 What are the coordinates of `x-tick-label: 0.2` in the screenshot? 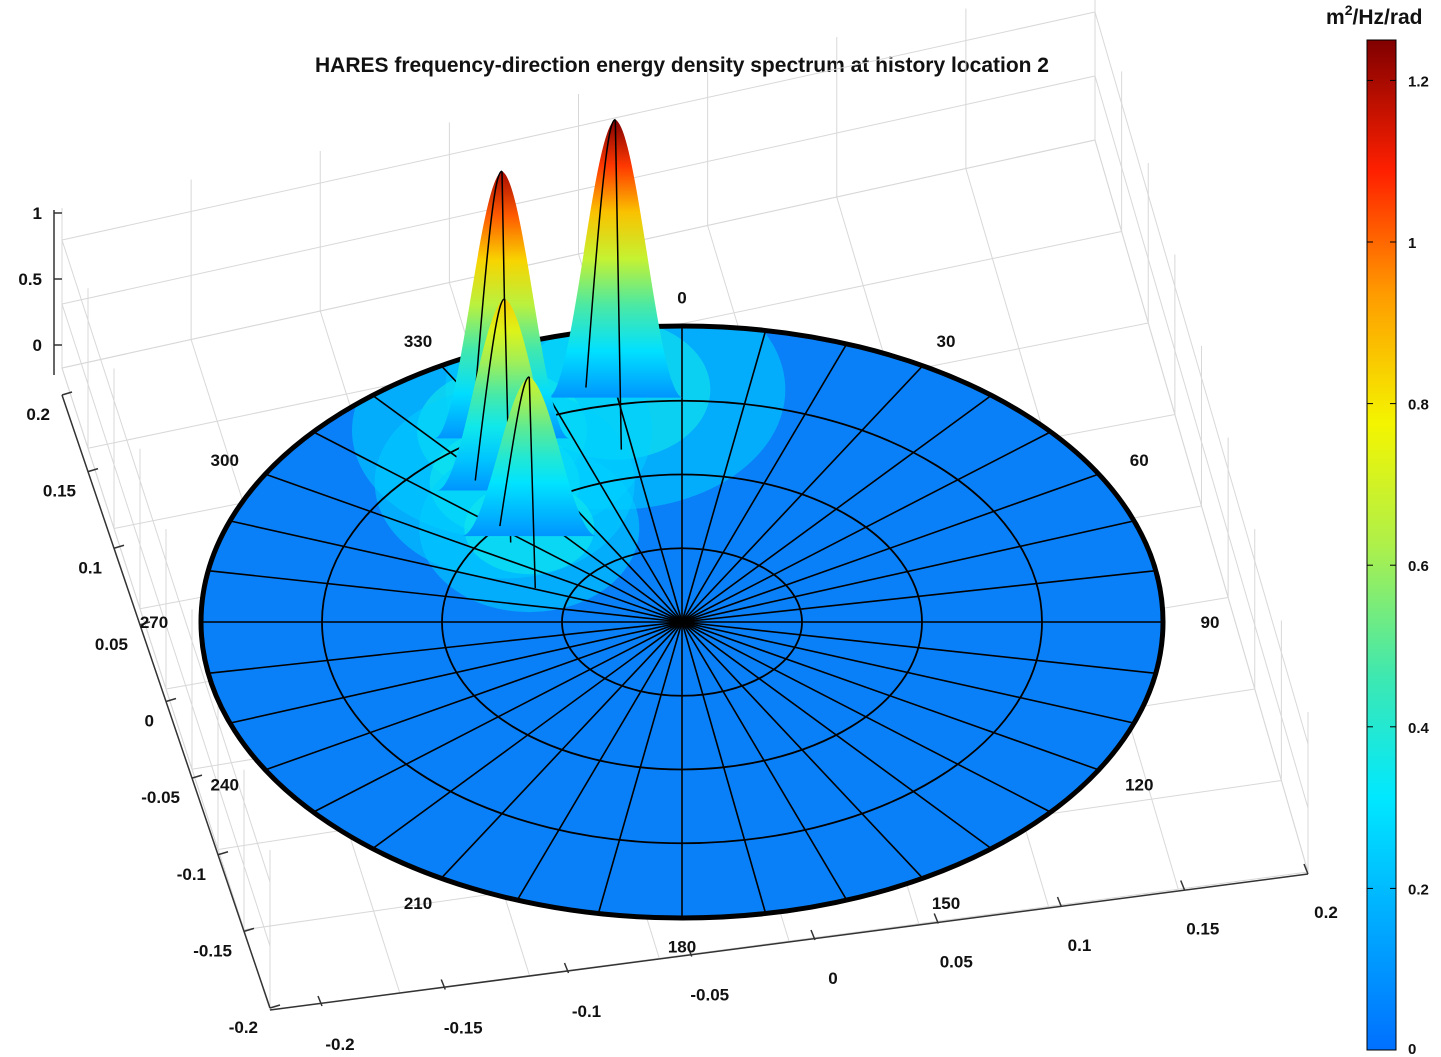 It's located at (1326, 912).